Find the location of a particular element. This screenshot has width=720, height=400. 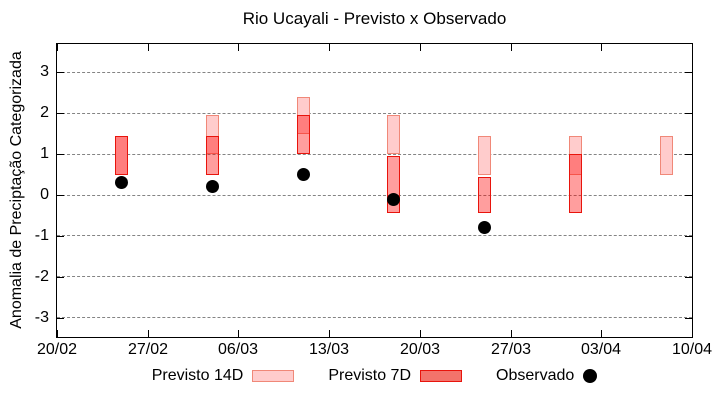

x-tick-label: 03/04 is located at coordinates (601, 349).